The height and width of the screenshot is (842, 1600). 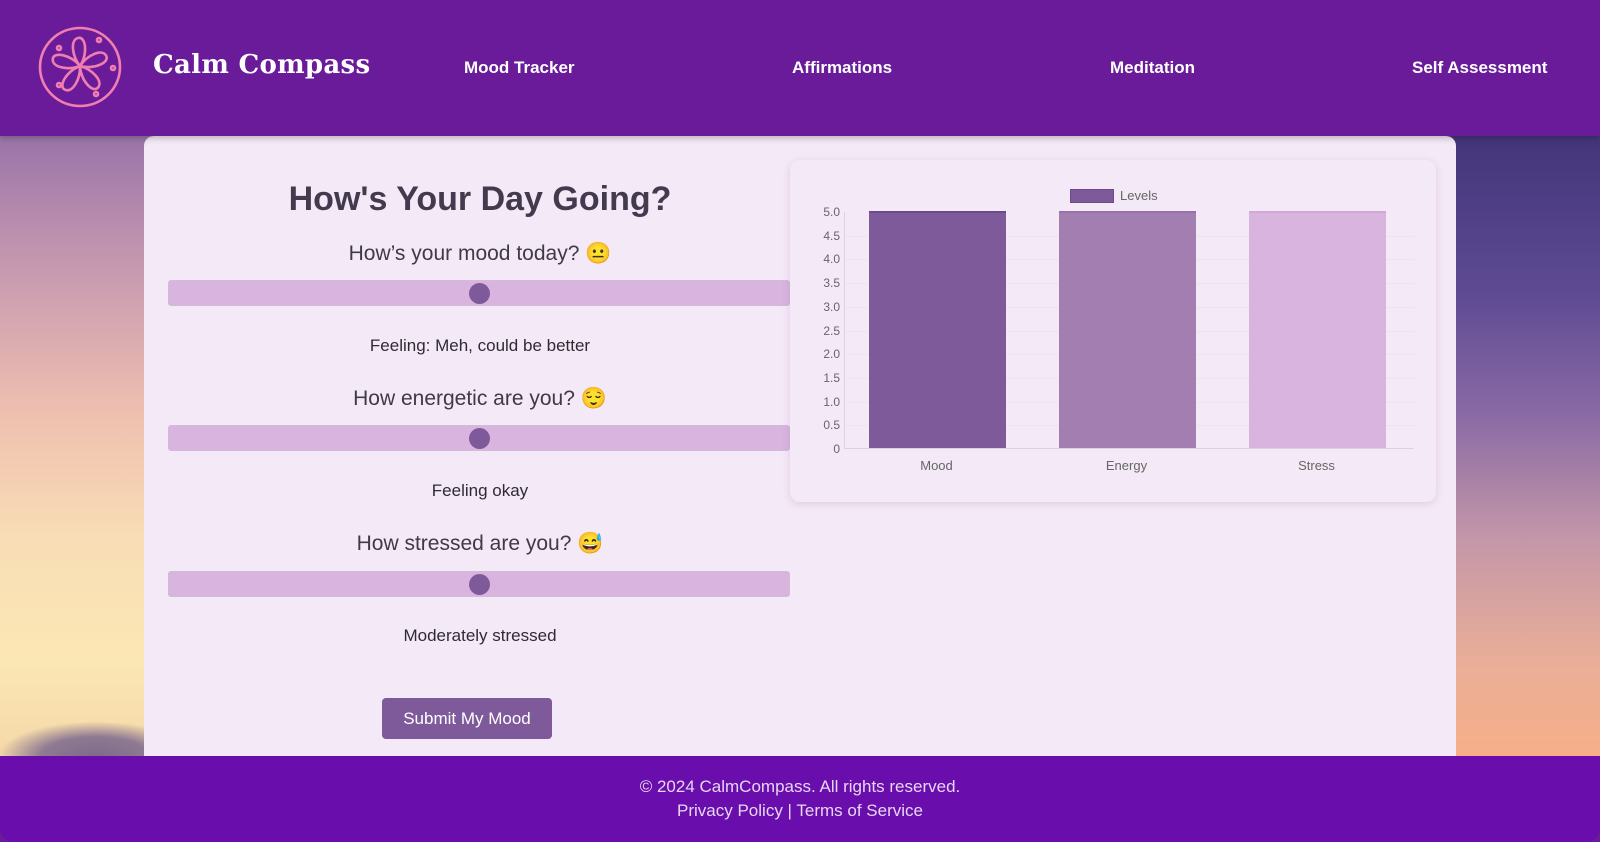 I want to click on stress-slider, so click(x=479, y=584).